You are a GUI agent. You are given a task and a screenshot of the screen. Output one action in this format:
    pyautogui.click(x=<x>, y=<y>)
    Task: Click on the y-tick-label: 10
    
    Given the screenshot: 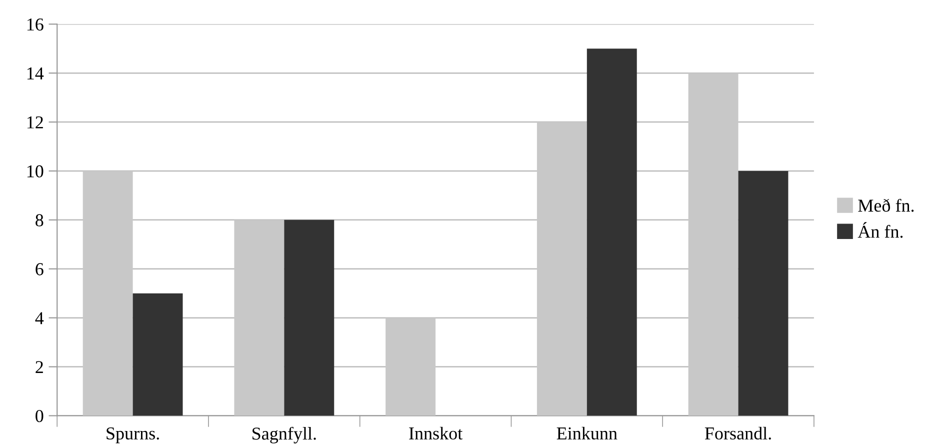 What is the action you would take?
    pyautogui.click(x=35, y=171)
    